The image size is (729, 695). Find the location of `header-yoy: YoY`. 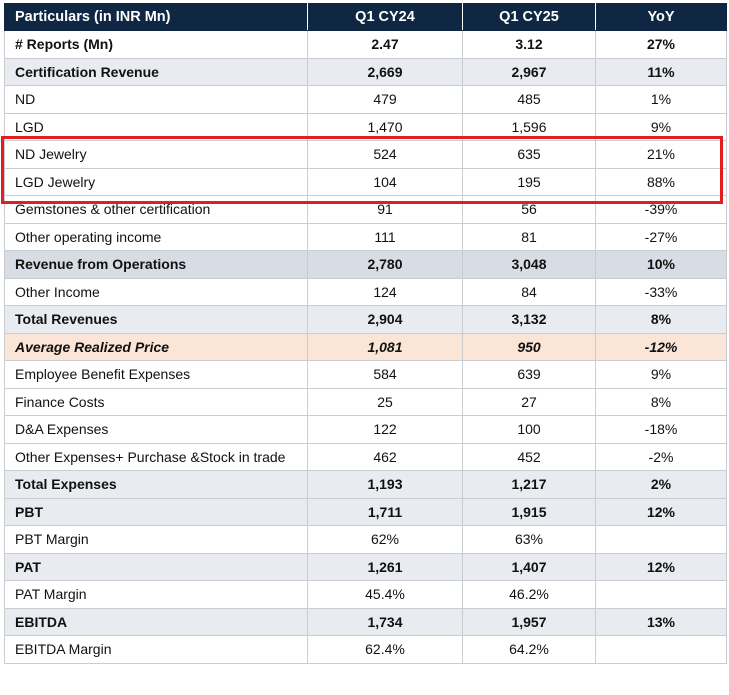

header-yoy: YoY is located at coordinates (661, 17).